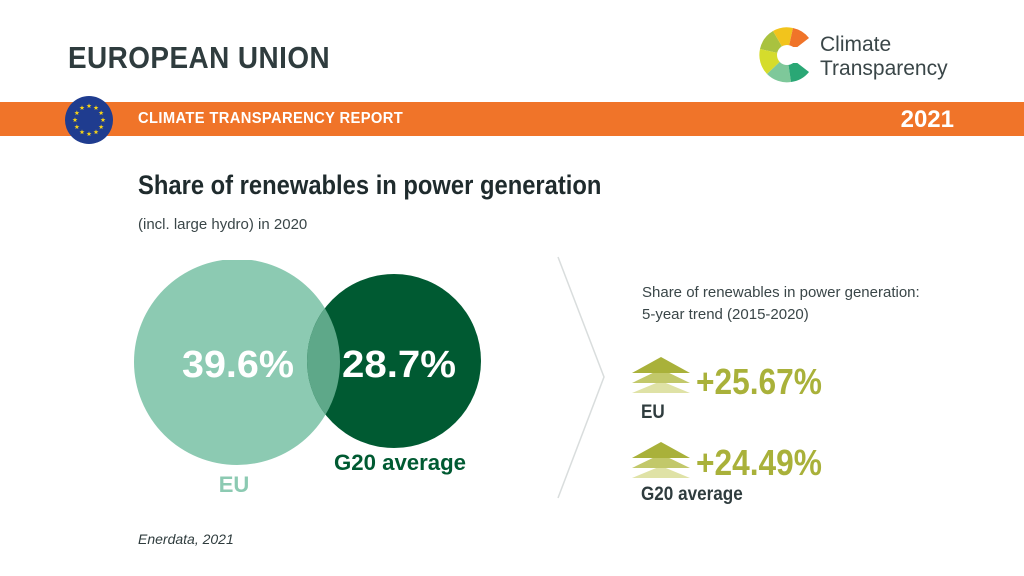  Describe the element at coordinates (781, 292) in the screenshot. I see `trend-heading-line-1: Share of renewables in power generation:` at that location.